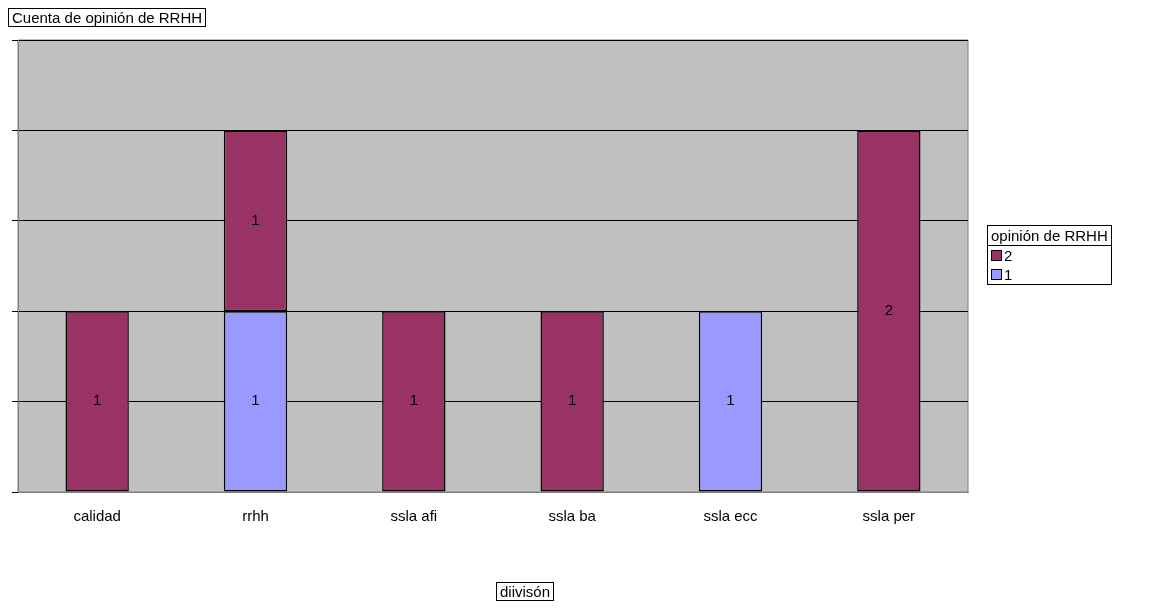 Image resolution: width=1162 pixels, height=614 pixels. I want to click on x-tick-label: calidad, so click(97, 516).